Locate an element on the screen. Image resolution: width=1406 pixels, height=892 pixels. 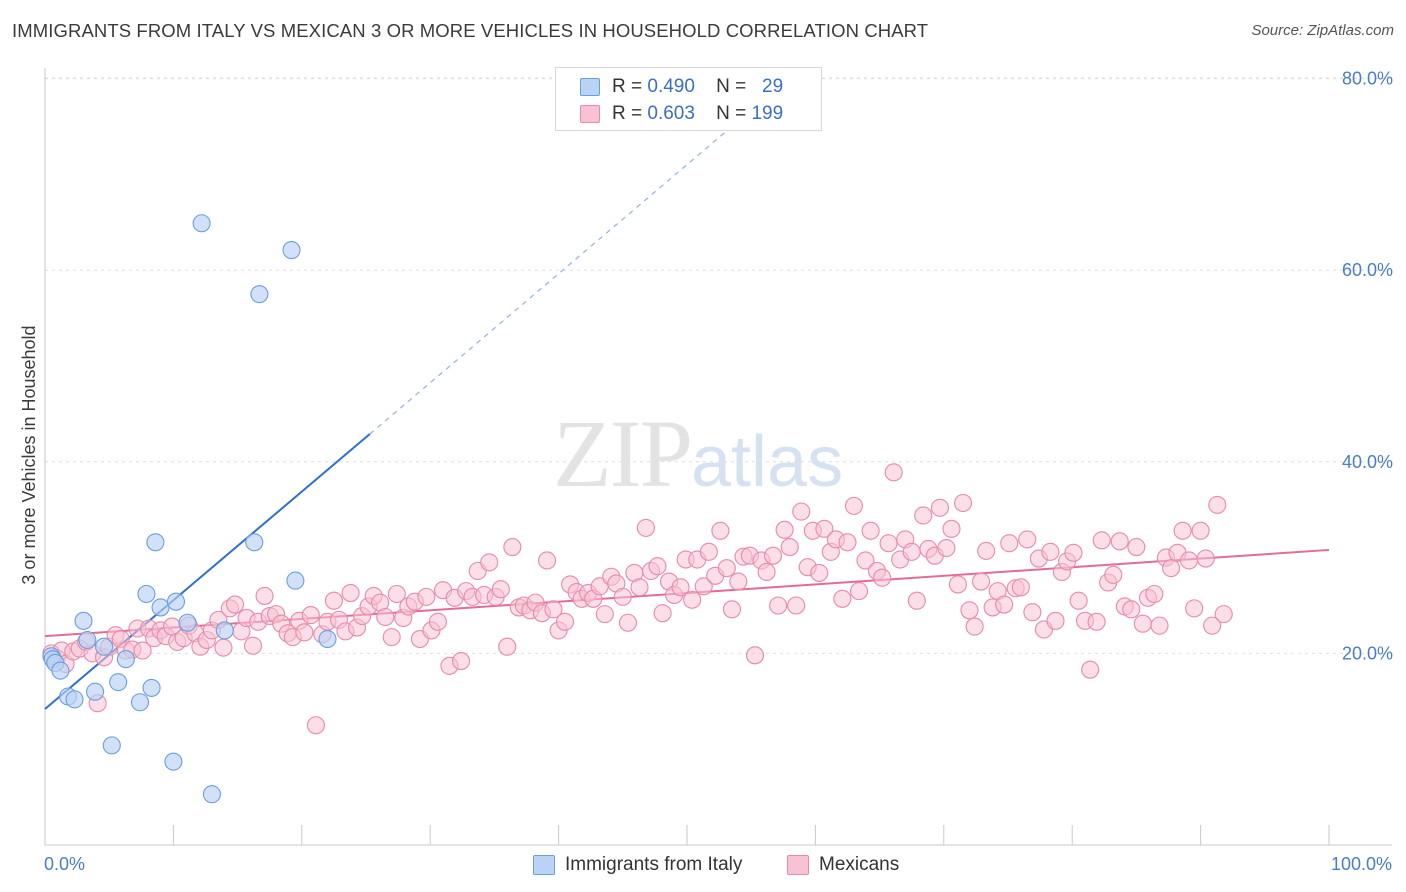
italy-points is located at coordinates (189, 509).